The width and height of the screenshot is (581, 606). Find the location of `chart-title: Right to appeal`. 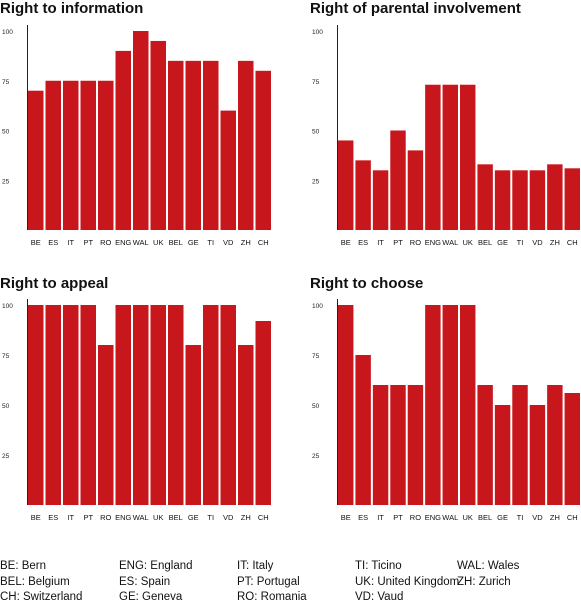

chart-title: Right to appeal is located at coordinates (54, 283).